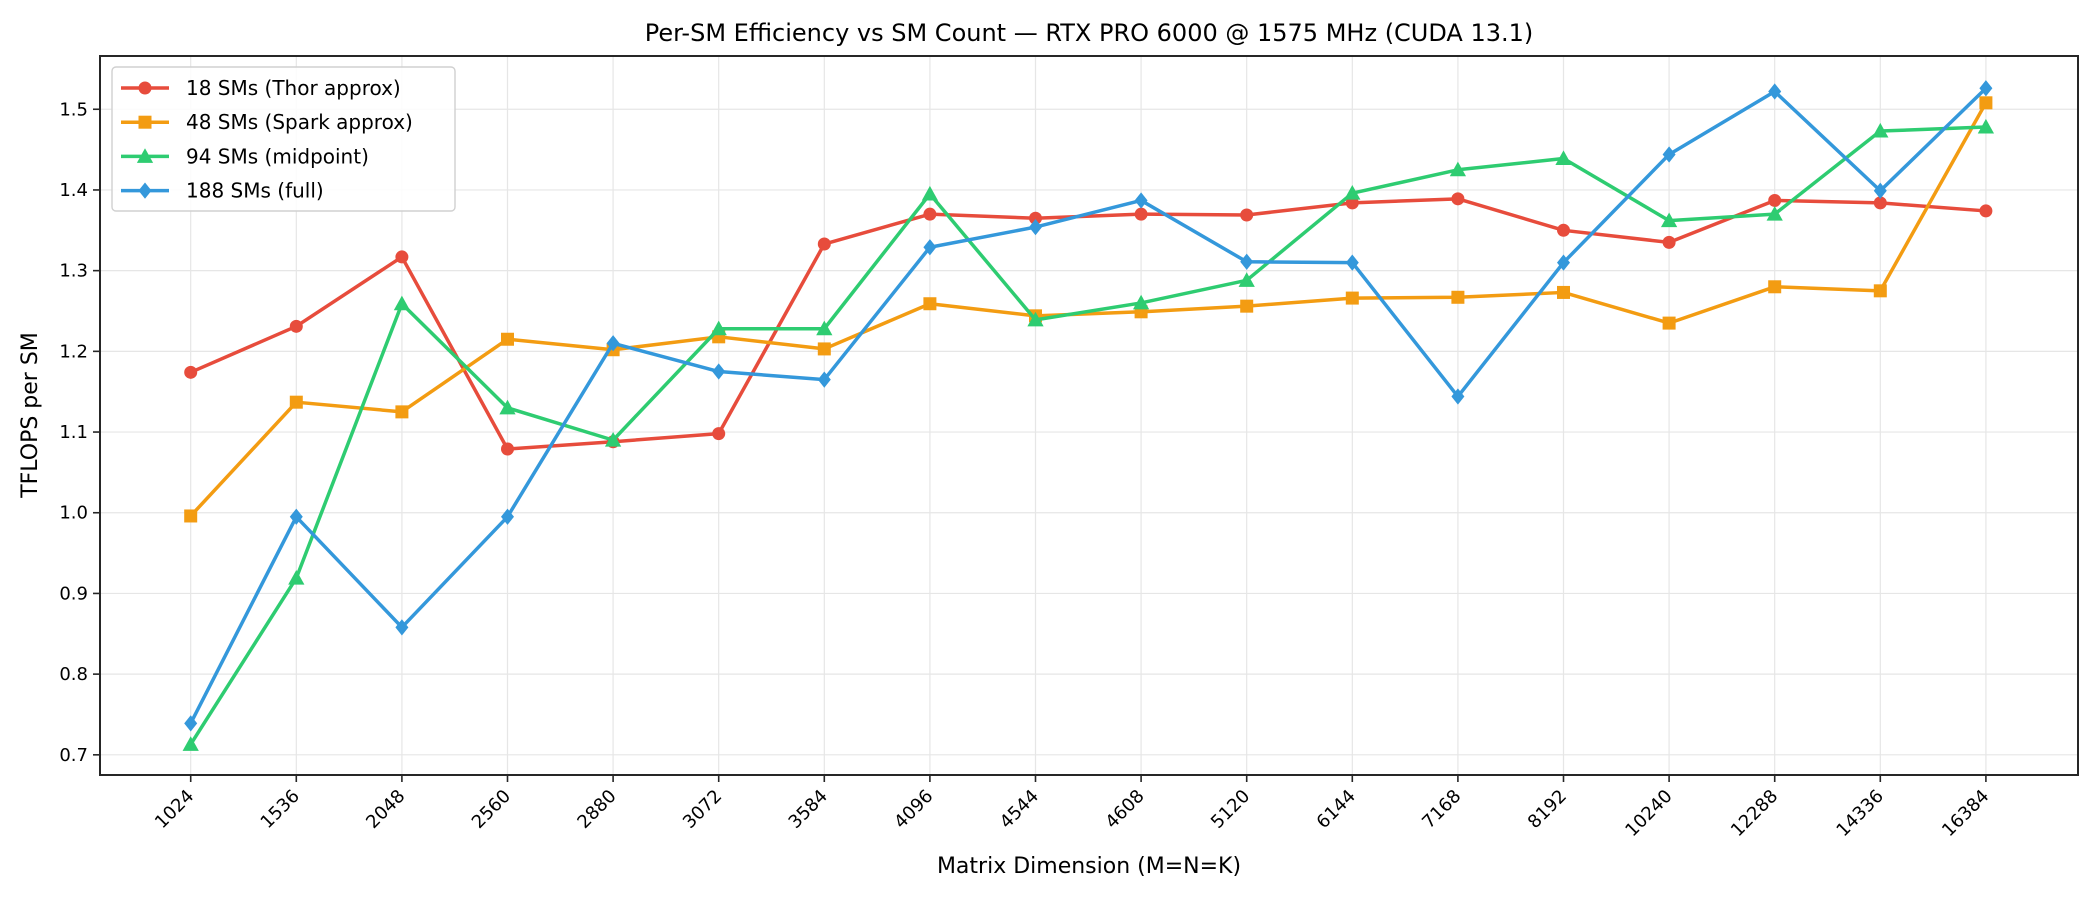  What do you see at coordinates (73, 674) in the screenshot?
I see `y-tick-label: 0.8` at bounding box center [73, 674].